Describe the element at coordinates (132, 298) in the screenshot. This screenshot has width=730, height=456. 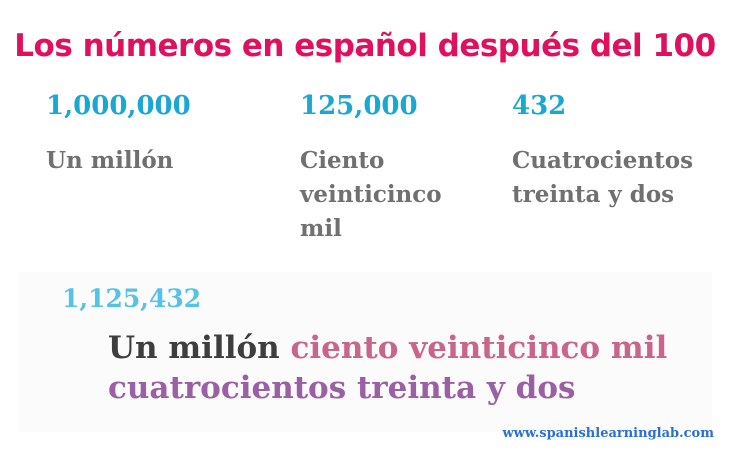
I see `combined-number: 1,125,432` at that location.